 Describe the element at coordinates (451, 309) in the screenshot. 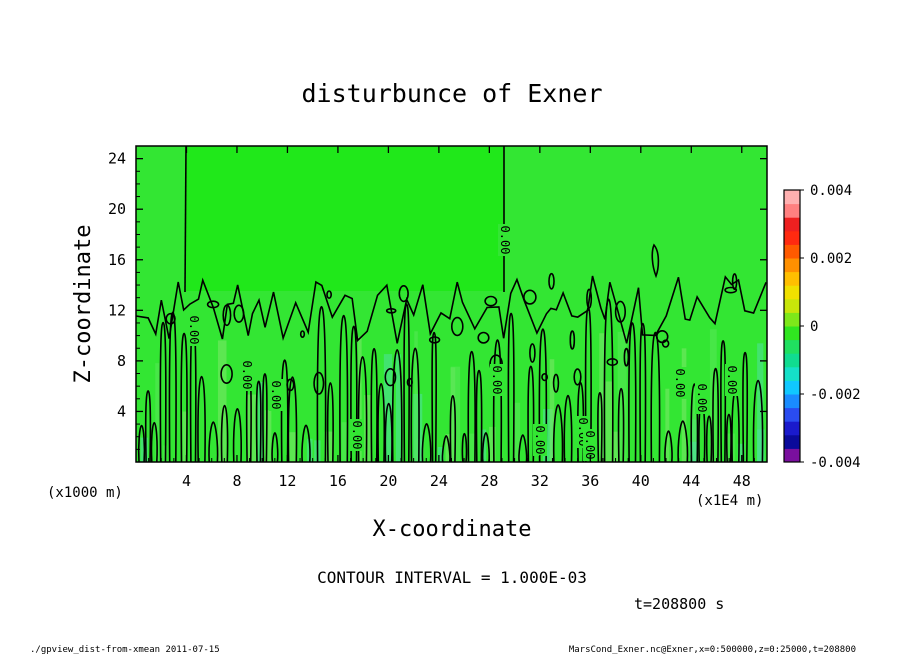

I see `contour-upper-boundary` at that location.